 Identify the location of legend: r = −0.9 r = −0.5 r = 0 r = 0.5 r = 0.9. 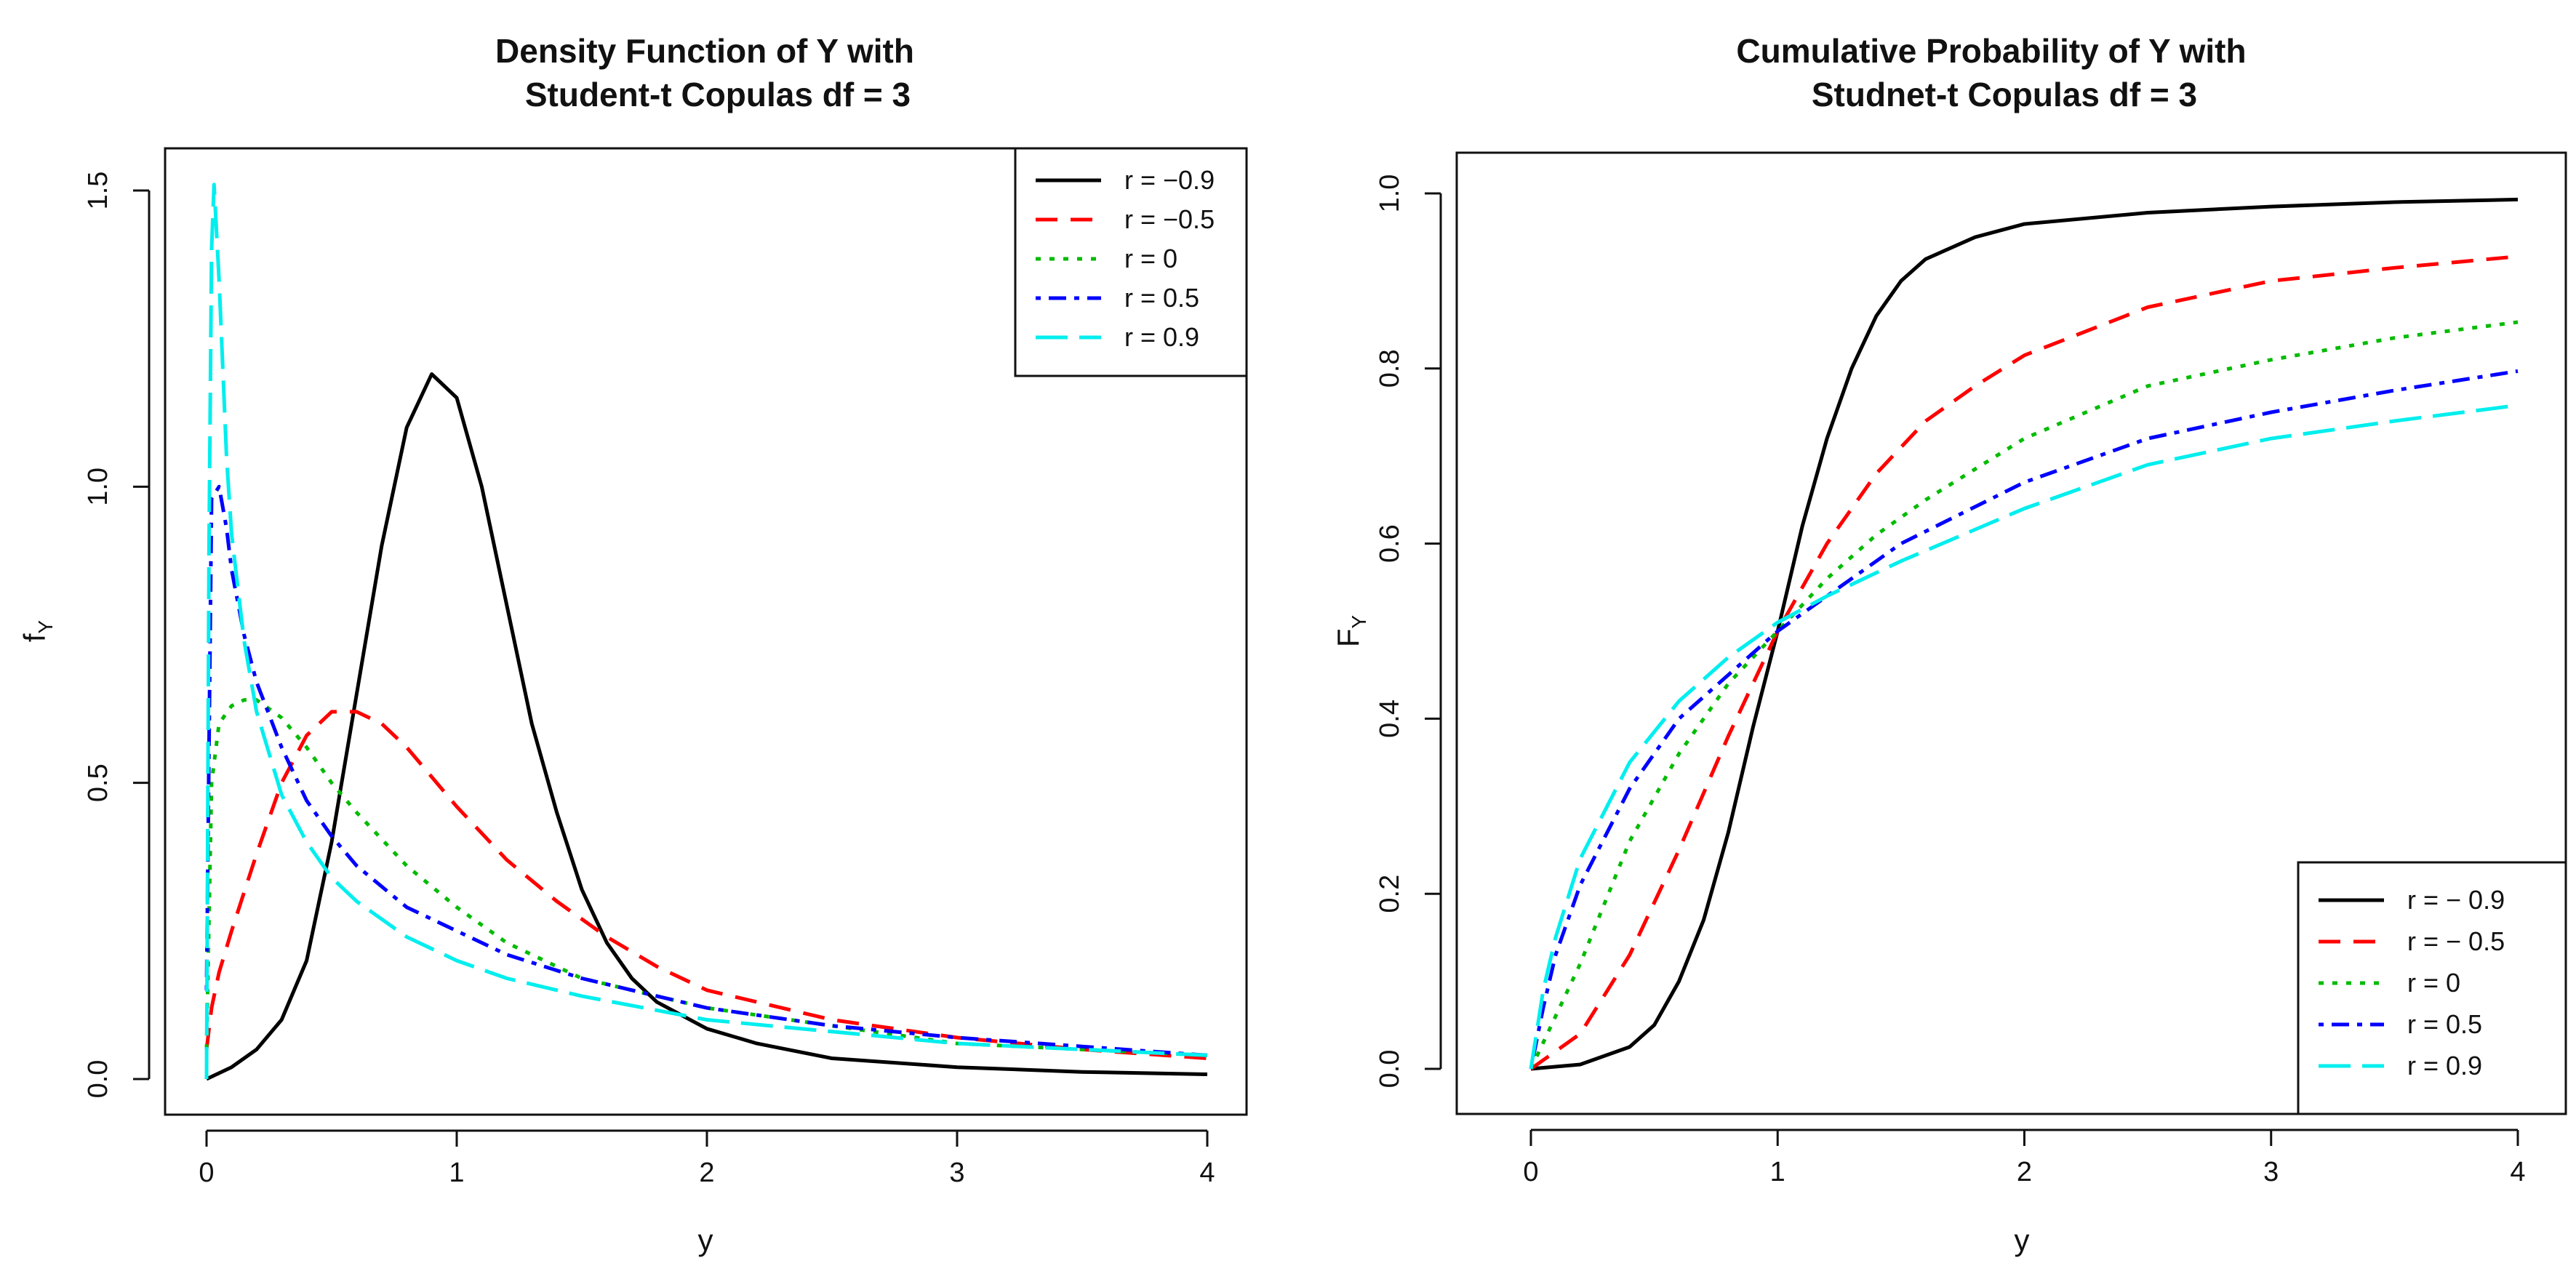
(1131, 262).